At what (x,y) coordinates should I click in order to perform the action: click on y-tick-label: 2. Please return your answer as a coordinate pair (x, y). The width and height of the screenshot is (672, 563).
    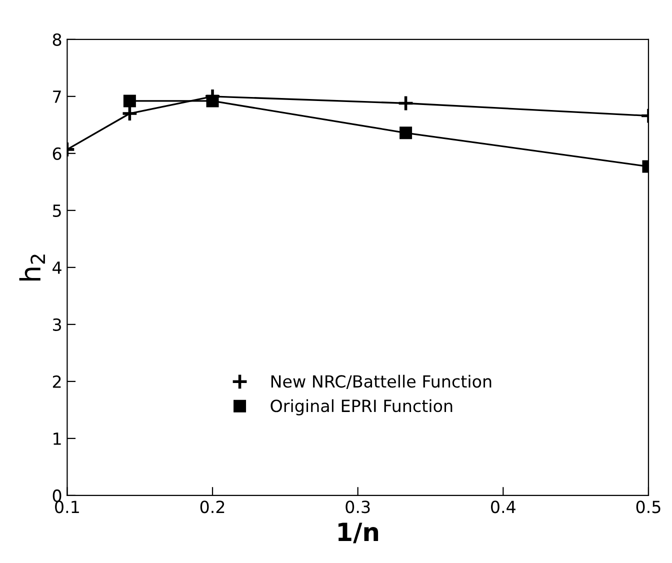
    Looking at the image, I should click on (56, 381).